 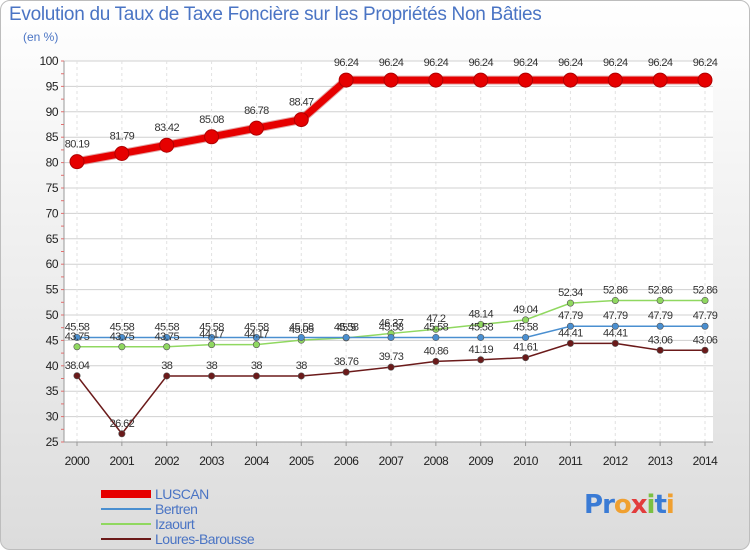 What do you see at coordinates (437, 461) in the screenshot?
I see `x-tick-label: 2008` at bounding box center [437, 461].